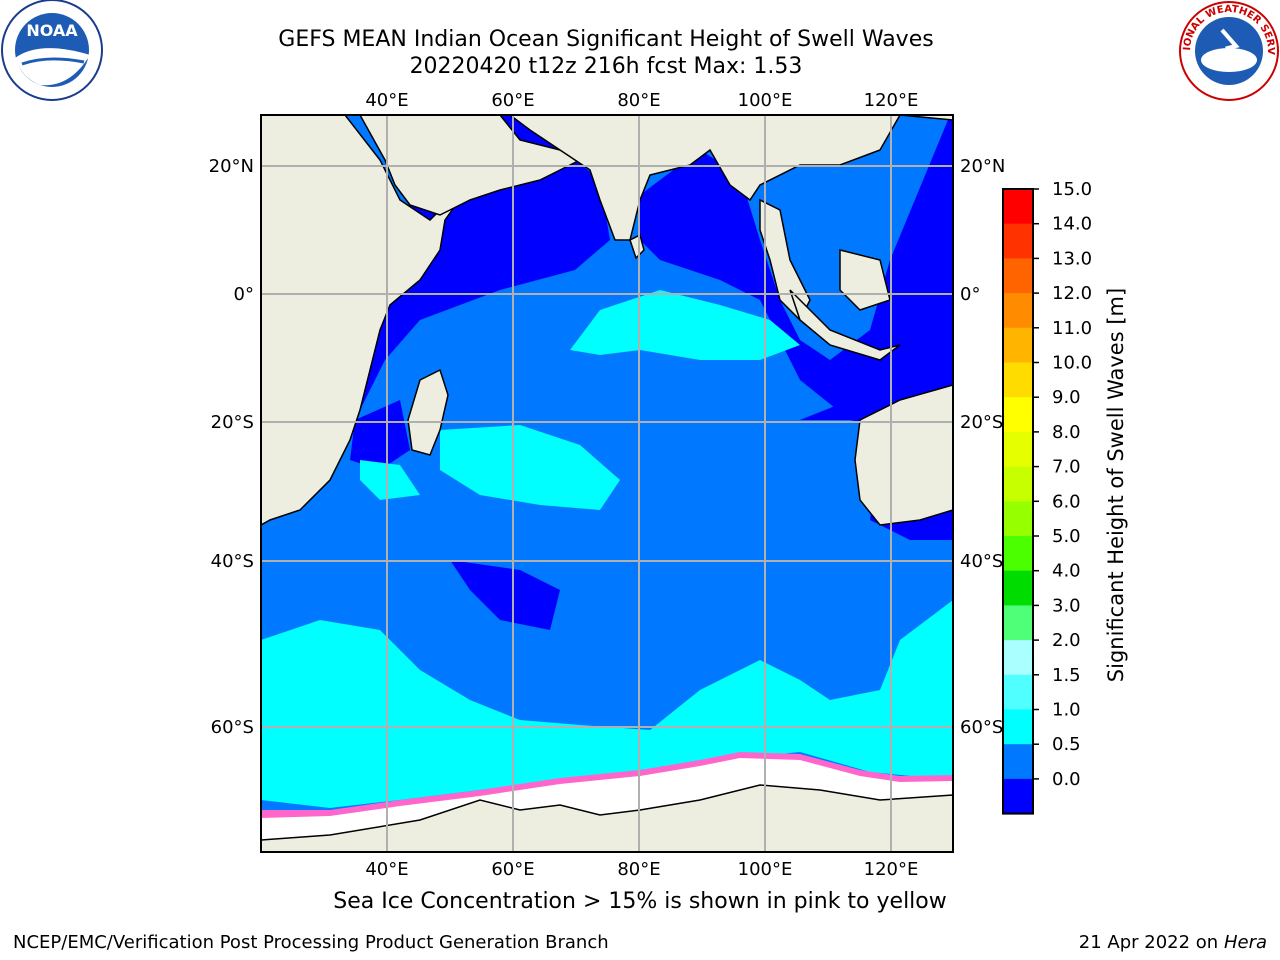 This screenshot has height=960, width=1280. I want to click on colorbar-tick-label: 4.0, so click(1066, 571).